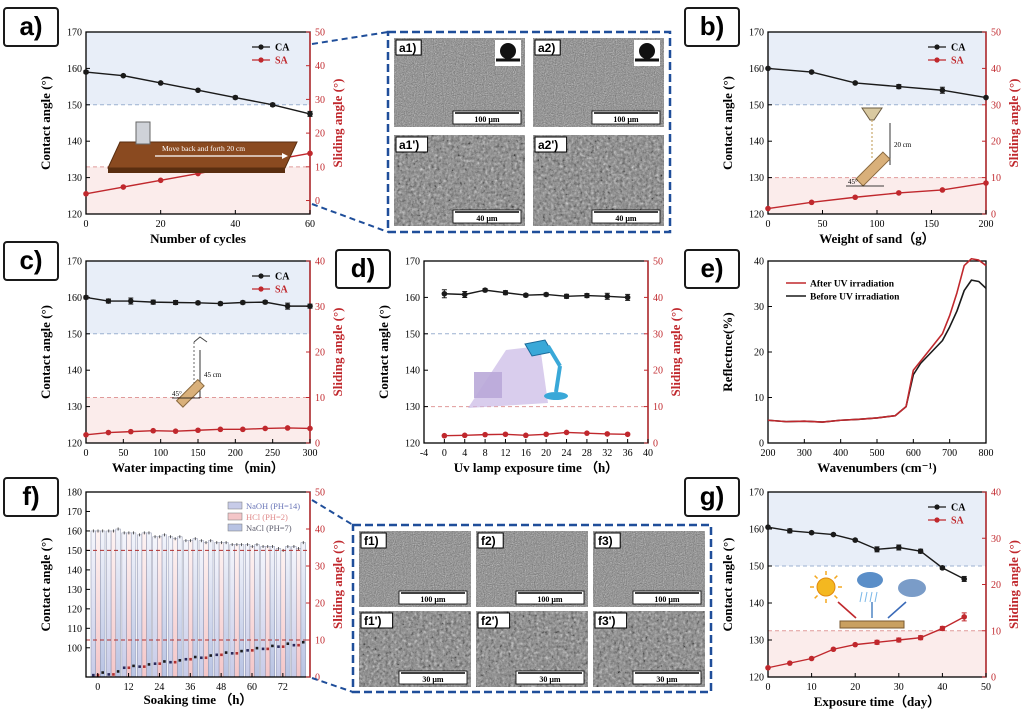 This screenshot has height=709, width=1024. I want to click on x-tick-label: 60, so click(252, 687).